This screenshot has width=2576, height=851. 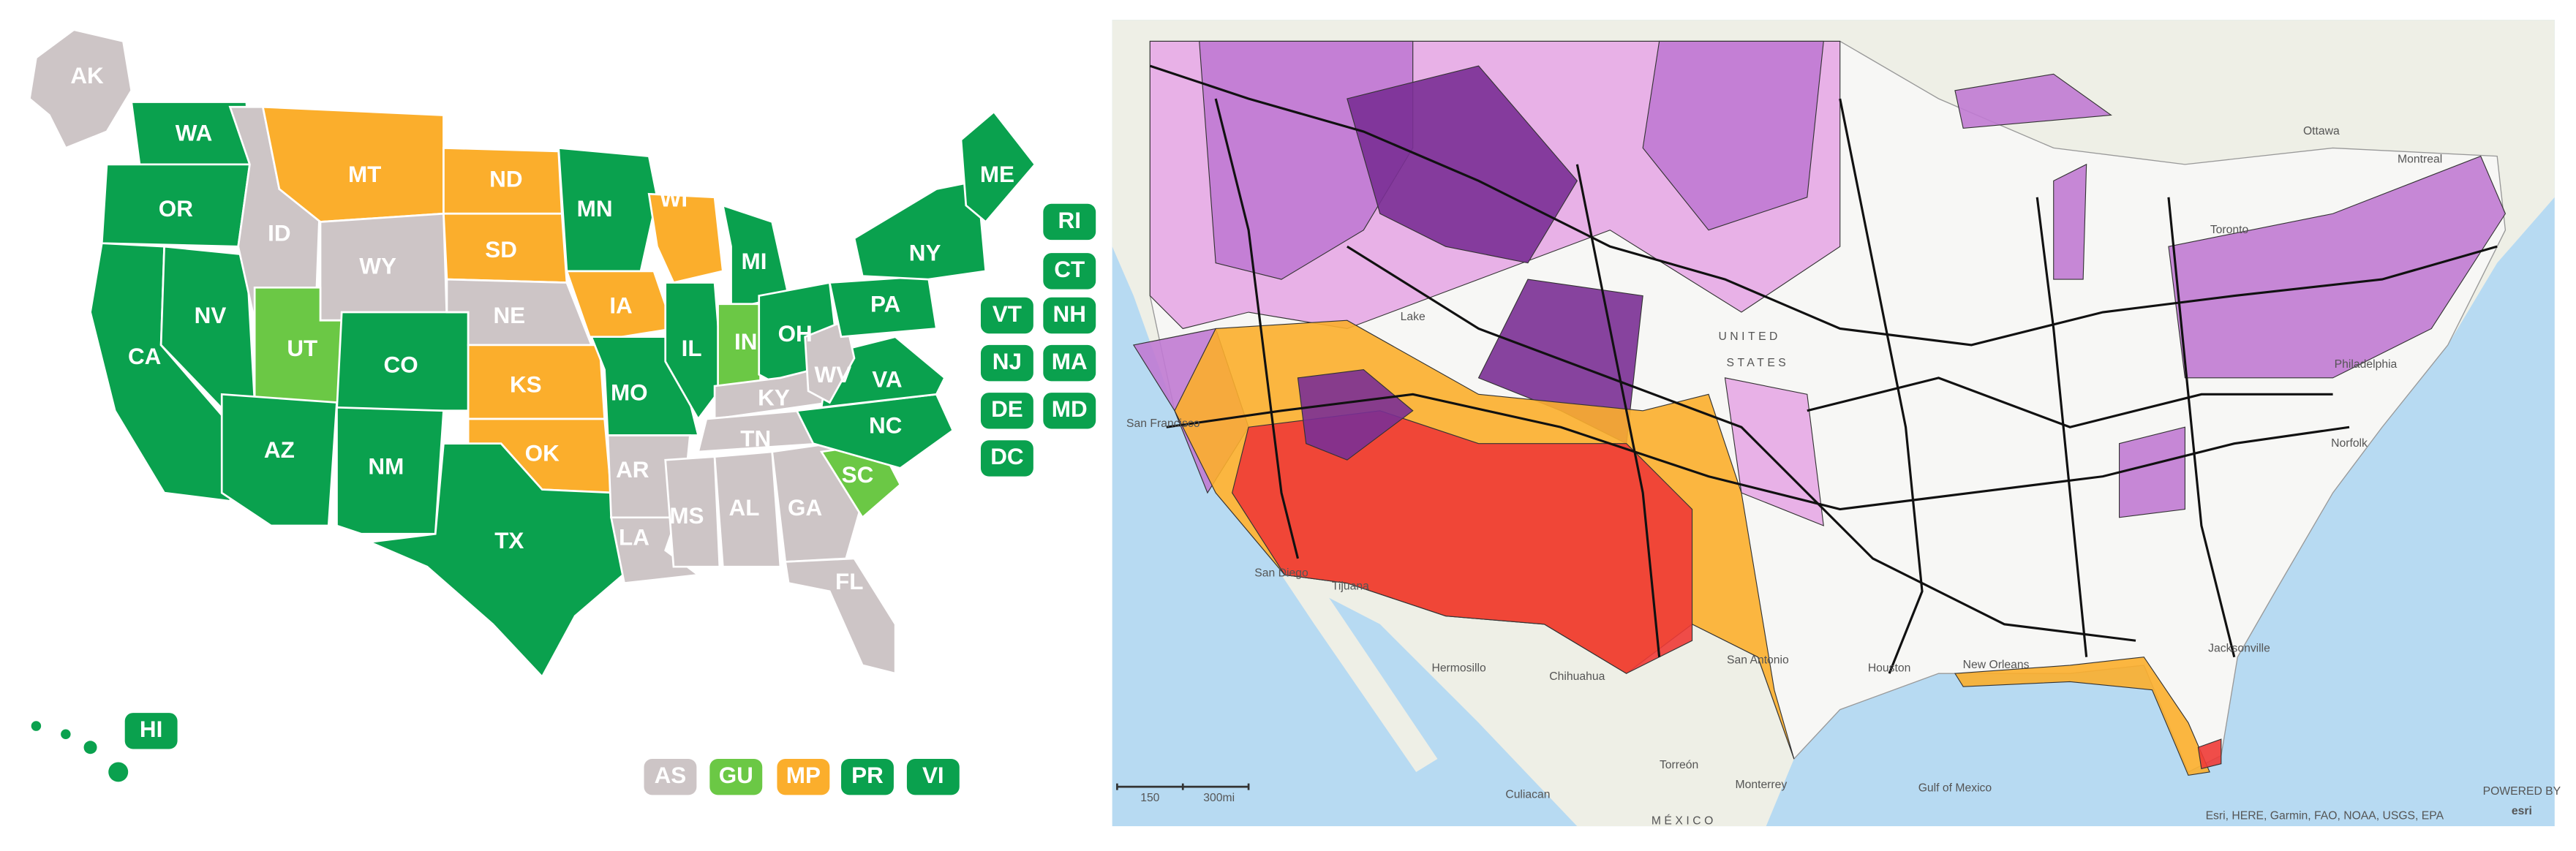 What do you see at coordinates (2522, 811) in the screenshot?
I see `logo: esri` at bounding box center [2522, 811].